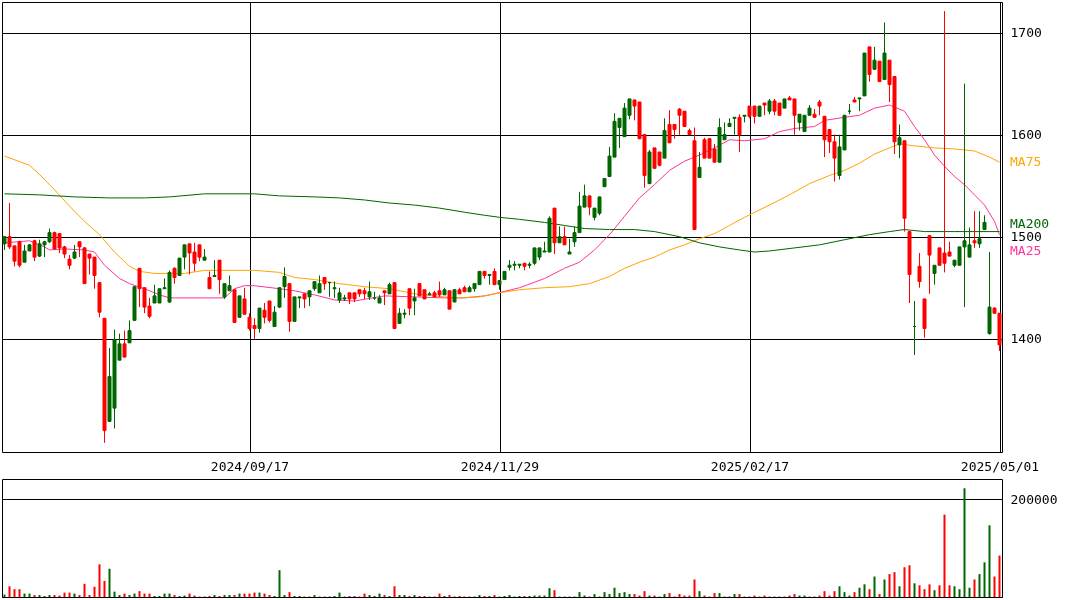 This screenshot has height=600, width=1065. I want to click on x-tick-label: 2025/05/01, so click(1000, 466).